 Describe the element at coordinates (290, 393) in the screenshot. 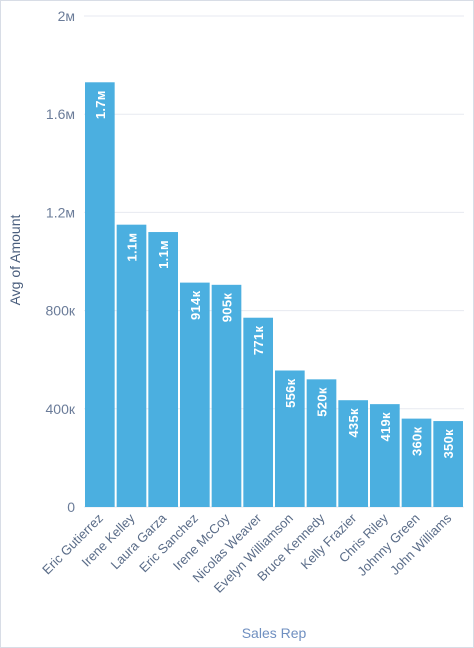

I see `bar-data-label: 556к` at that location.